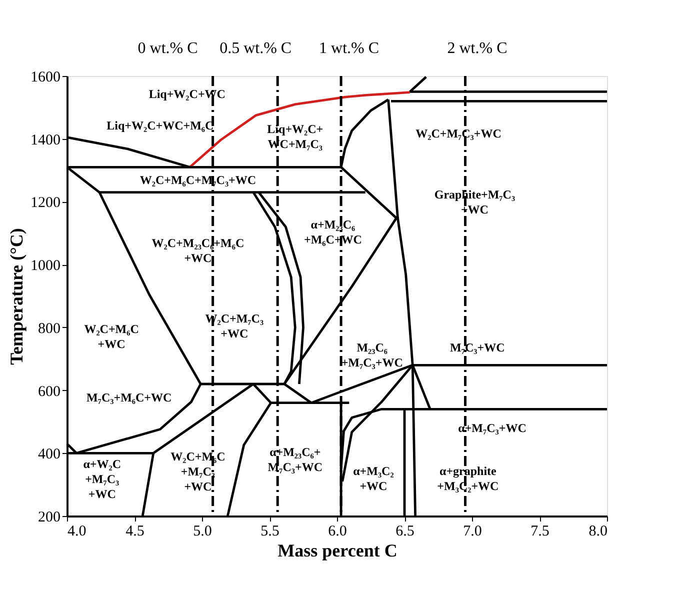 The image size is (690, 609). What do you see at coordinates (295, 459) in the screenshot?
I see `annotation: α+M₂₃C₆+ M₇C₃+WC` at bounding box center [295, 459].